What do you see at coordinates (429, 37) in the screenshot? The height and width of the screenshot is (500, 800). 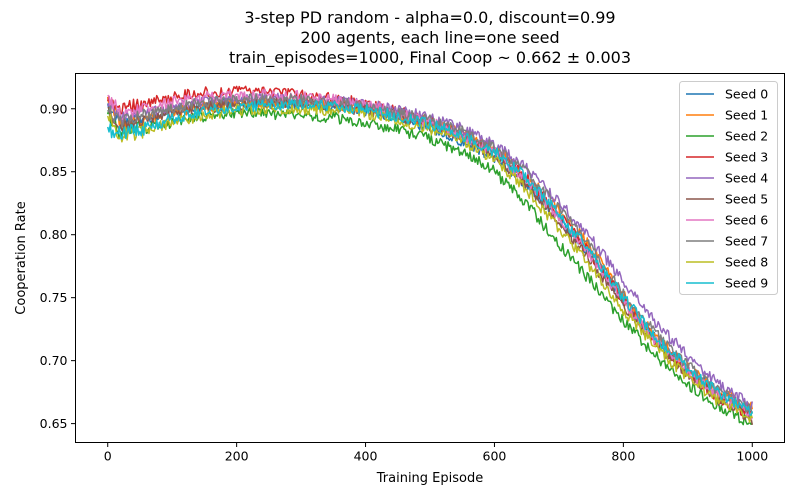 I see `chart-title-line-2: 200 agents, each line=one seed` at bounding box center [429, 37].